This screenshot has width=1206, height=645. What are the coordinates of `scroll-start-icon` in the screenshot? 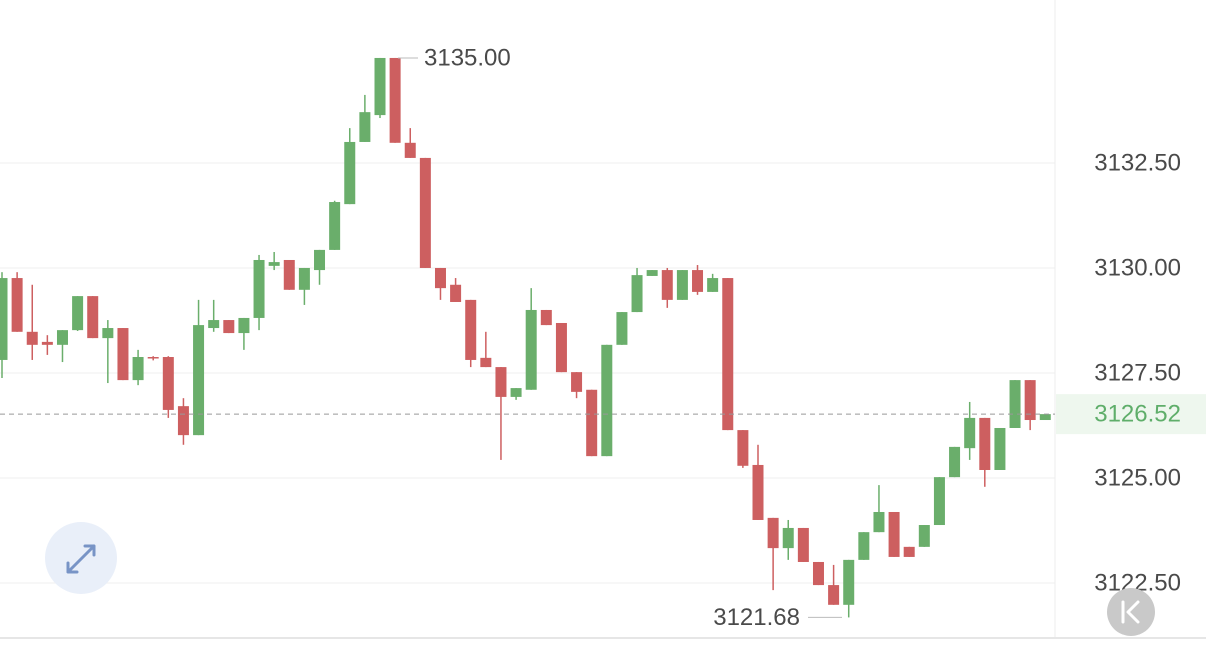 It's located at (1130, 612).